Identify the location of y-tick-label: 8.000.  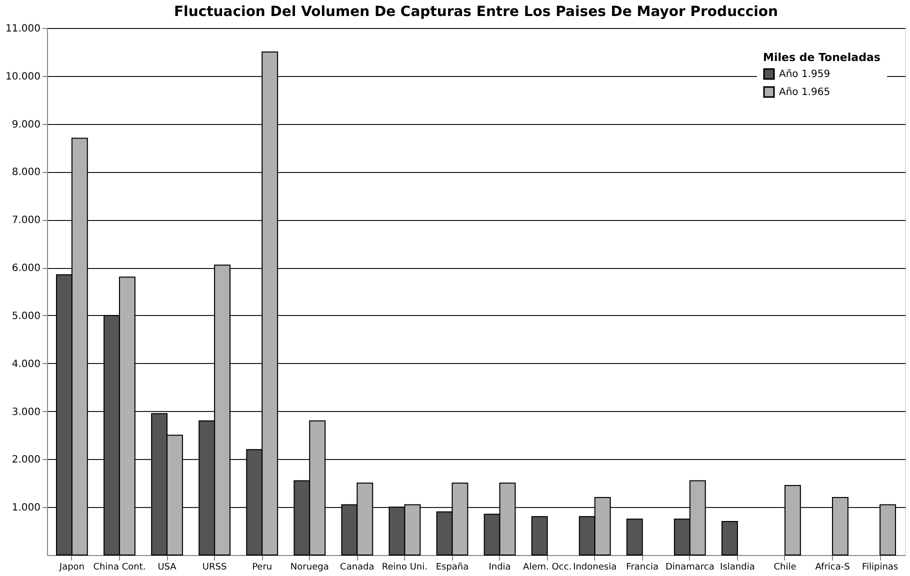
(26, 172).